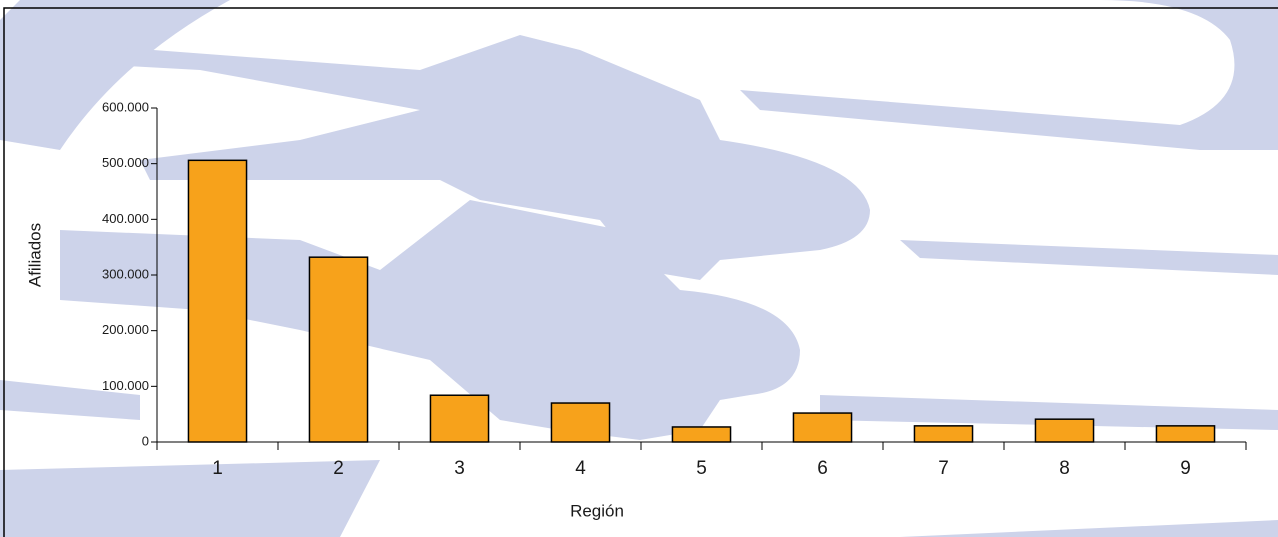  Describe the element at coordinates (597, 510) in the screenshot. I see `x-axis-label: Región` at that location.